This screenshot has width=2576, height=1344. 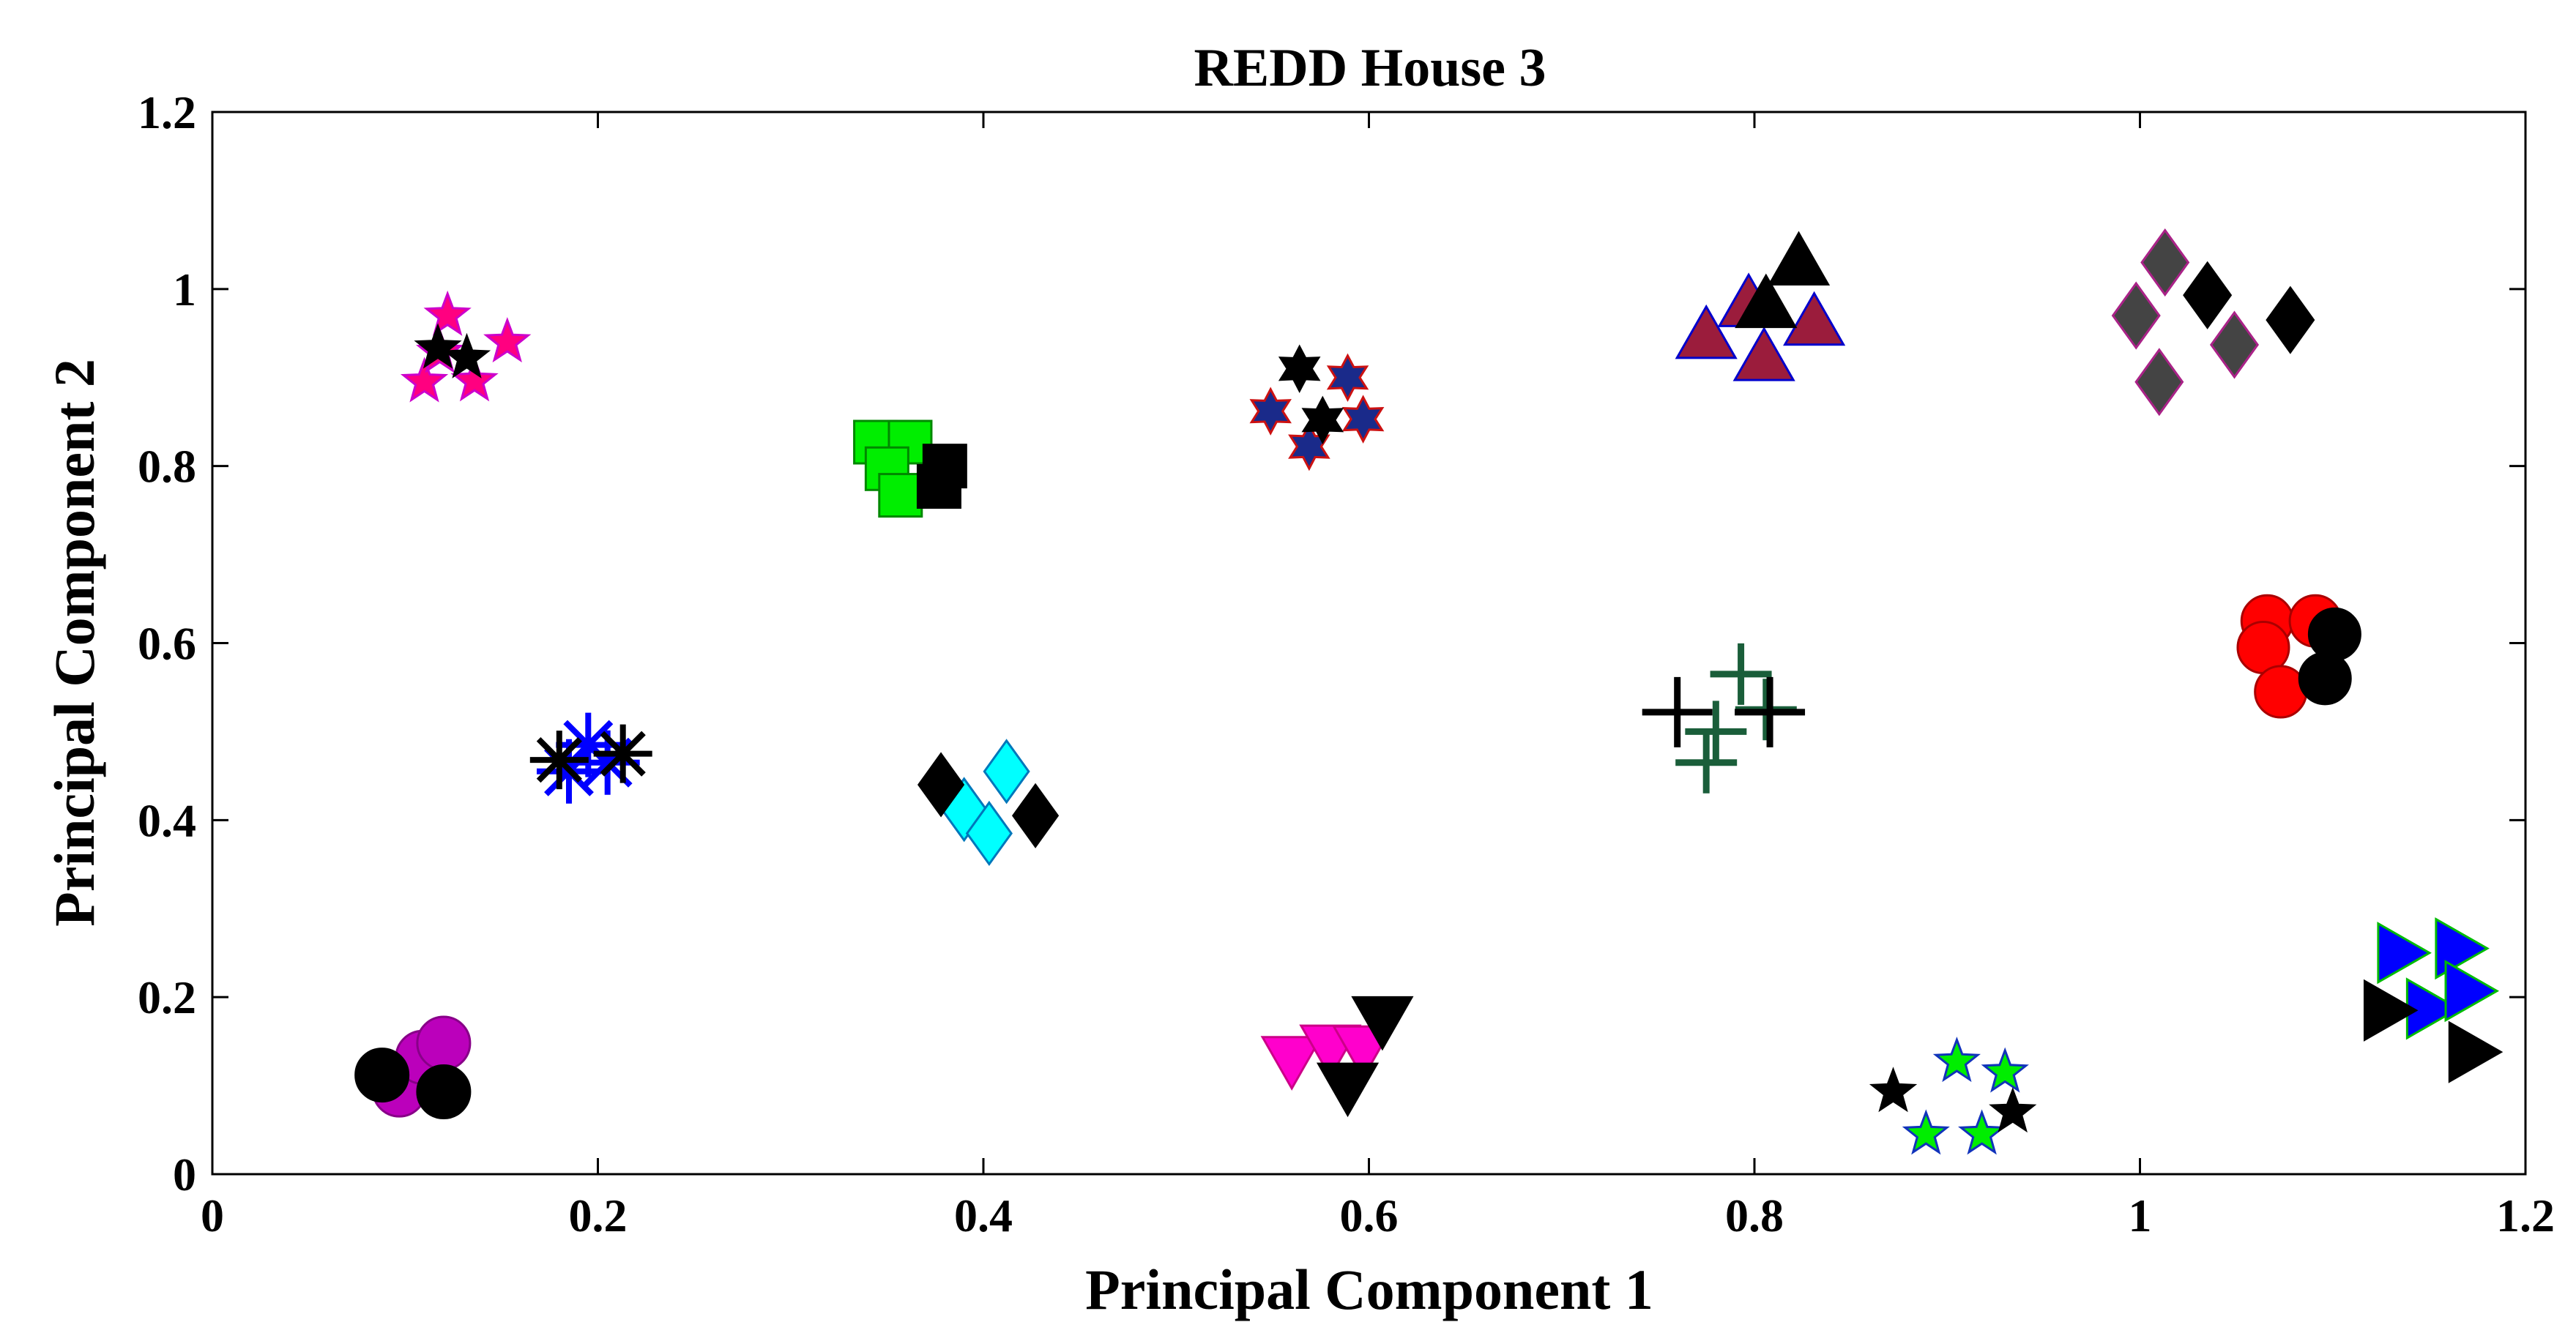 What do you see at coordinates (212, 1216) in the screenshot?
I see `x-tick-label: 0` at bounding box center [212, 1216].